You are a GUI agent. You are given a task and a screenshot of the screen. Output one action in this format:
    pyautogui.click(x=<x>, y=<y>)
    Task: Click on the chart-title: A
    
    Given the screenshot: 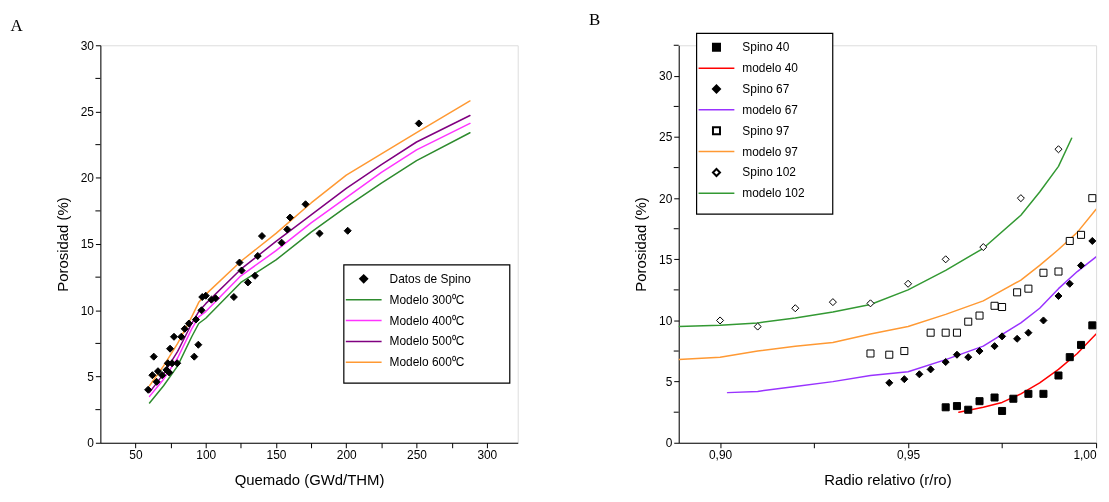 What is the action you would take?
    pyautogui.click(x=17, y=26)
    